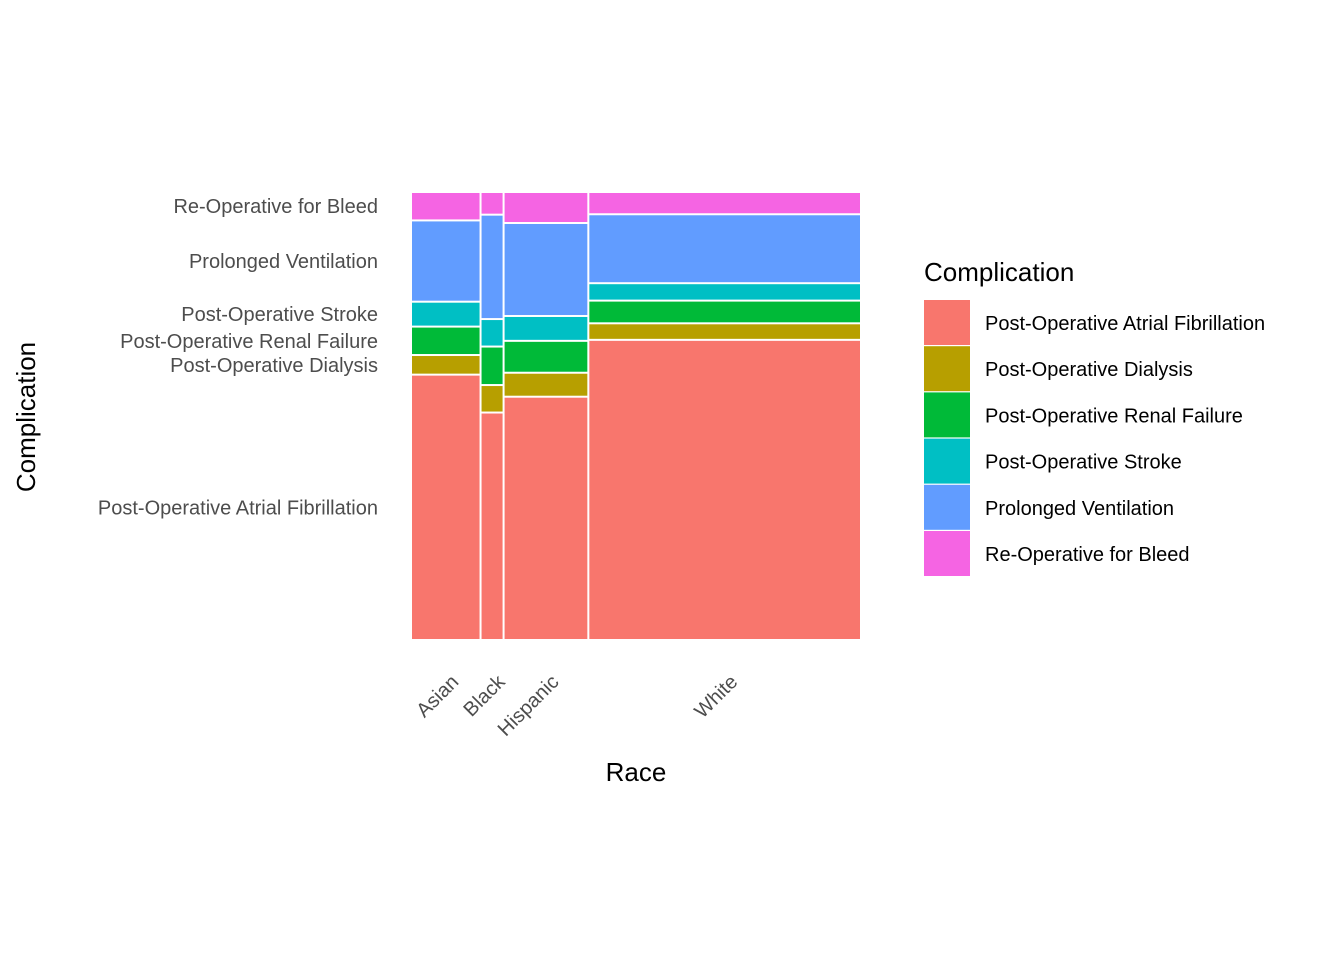 The image size is (1344, 960). I want to click on tile-black-post-operative-stroke, so click(492, 333).